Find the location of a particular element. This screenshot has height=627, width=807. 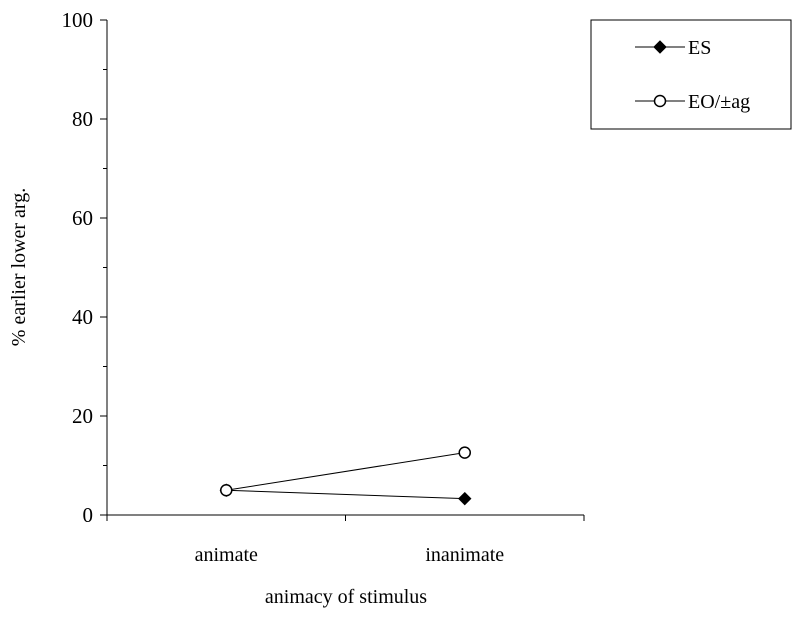

legend-entry: EO/±ag is located at coordinates (692, 102).